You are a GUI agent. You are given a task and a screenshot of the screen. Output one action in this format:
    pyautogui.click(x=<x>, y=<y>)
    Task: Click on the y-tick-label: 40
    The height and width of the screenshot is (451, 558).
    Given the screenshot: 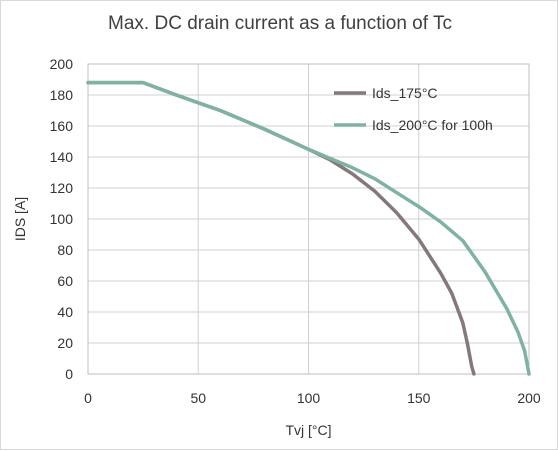 What is the action you would take?
    pyautogui.click(x=65, y=312)
    